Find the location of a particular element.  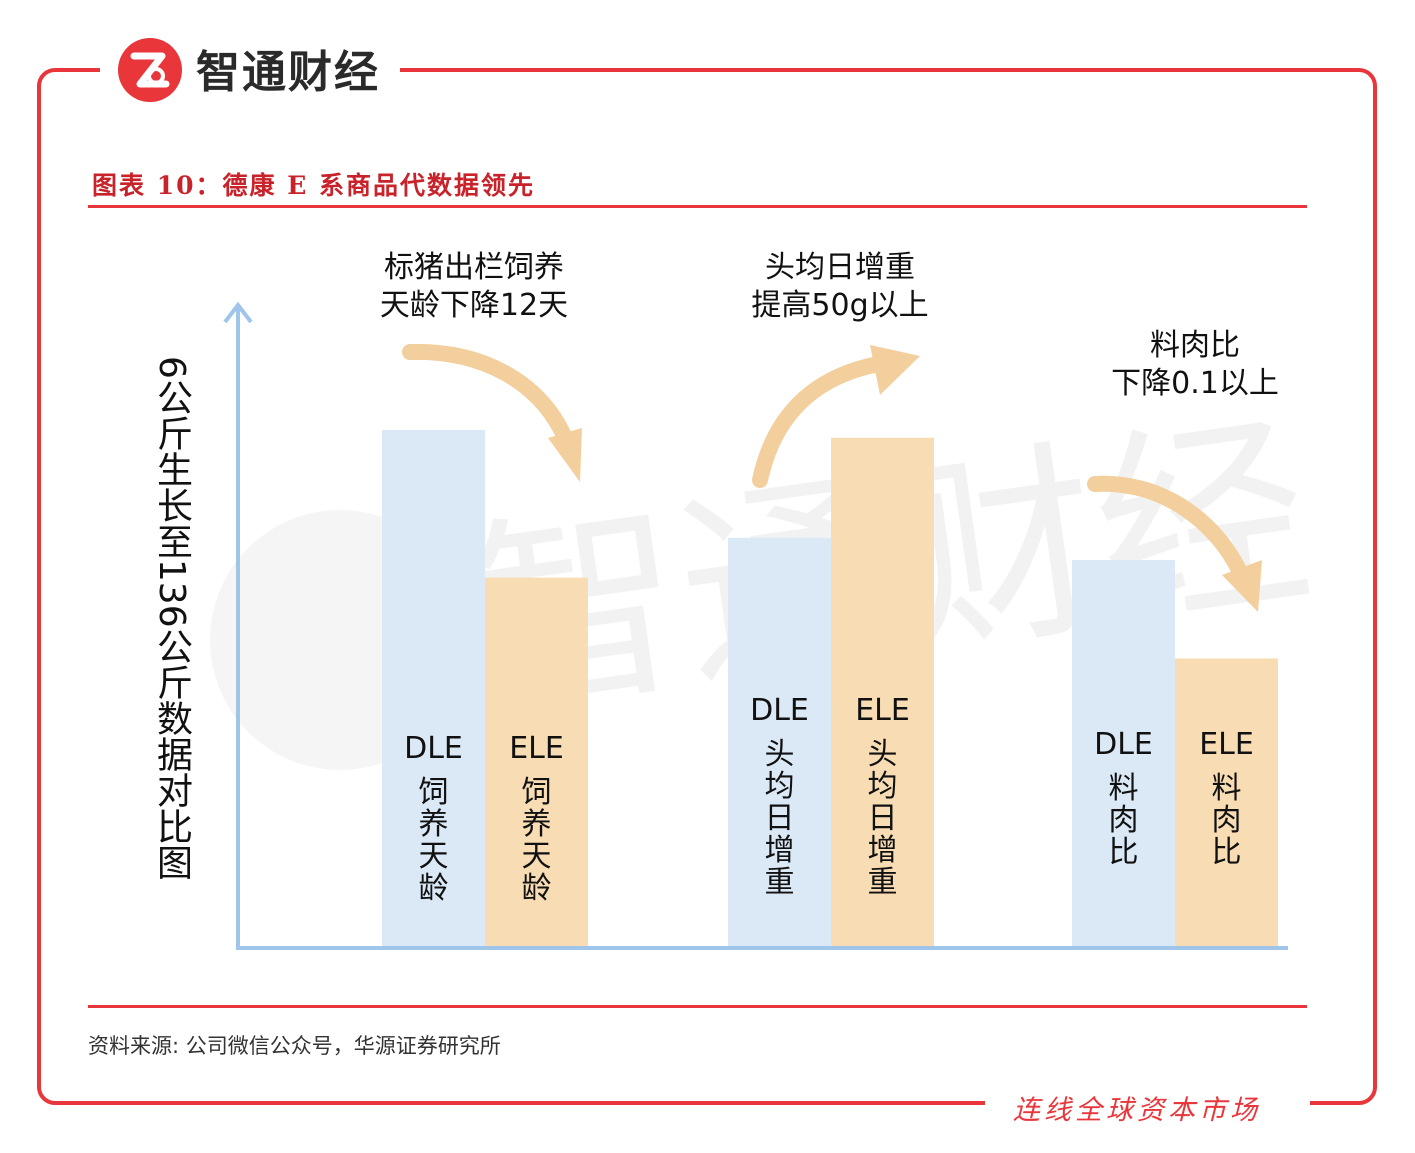

annotation-text: 天龄下降12天 is located at coordinates (474, 305).